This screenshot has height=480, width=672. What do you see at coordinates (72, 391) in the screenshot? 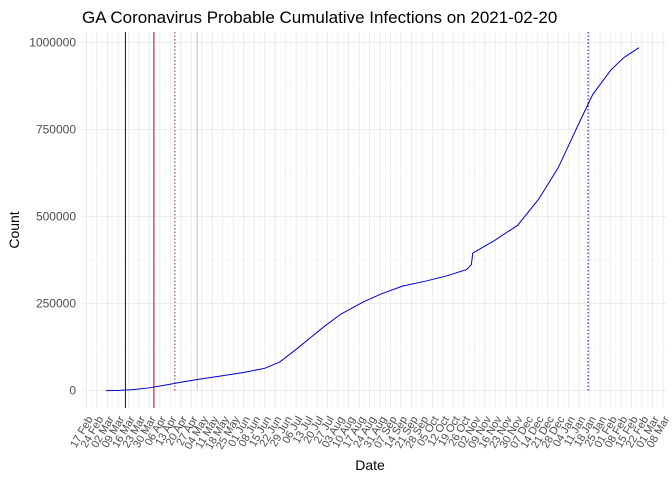
I see `y-tick-label: 0` at bounding box center [72, 391].